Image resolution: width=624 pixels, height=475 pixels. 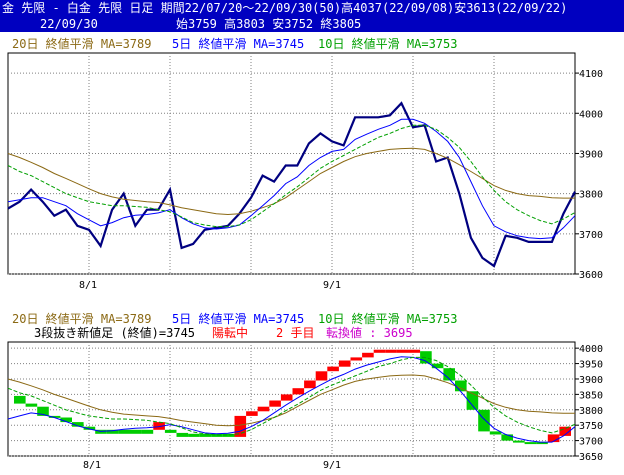 What do you see at coordinates (332, 285) in the screenshot?
I see `top-x-tick-label: 9/1` at bounding box center [332, 285].